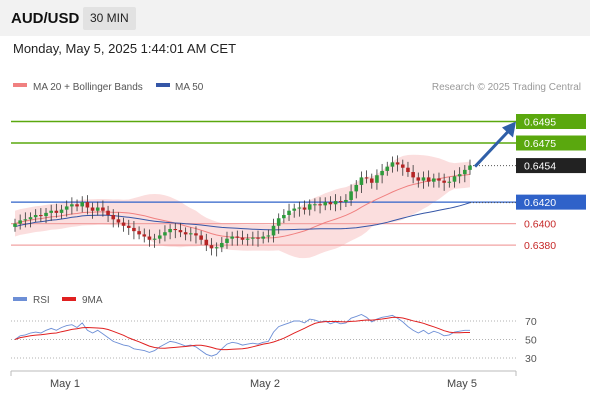 The height and width of the screenshot is (400, 590). I want to click on legend-ma20-label: MA 20 + Bollinger Bands, so click(88, 87).